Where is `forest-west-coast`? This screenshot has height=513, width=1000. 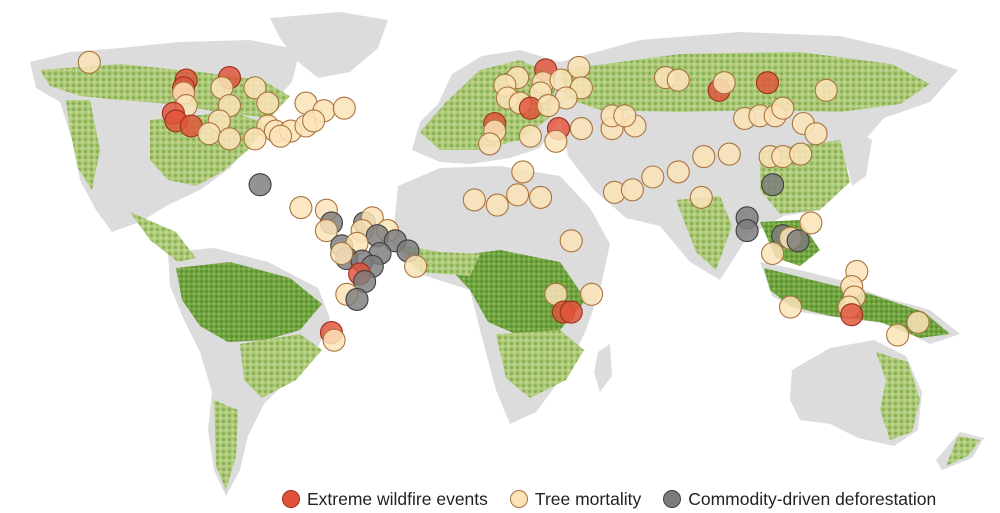 forest-west-coast is located at coordinates (83, 145).